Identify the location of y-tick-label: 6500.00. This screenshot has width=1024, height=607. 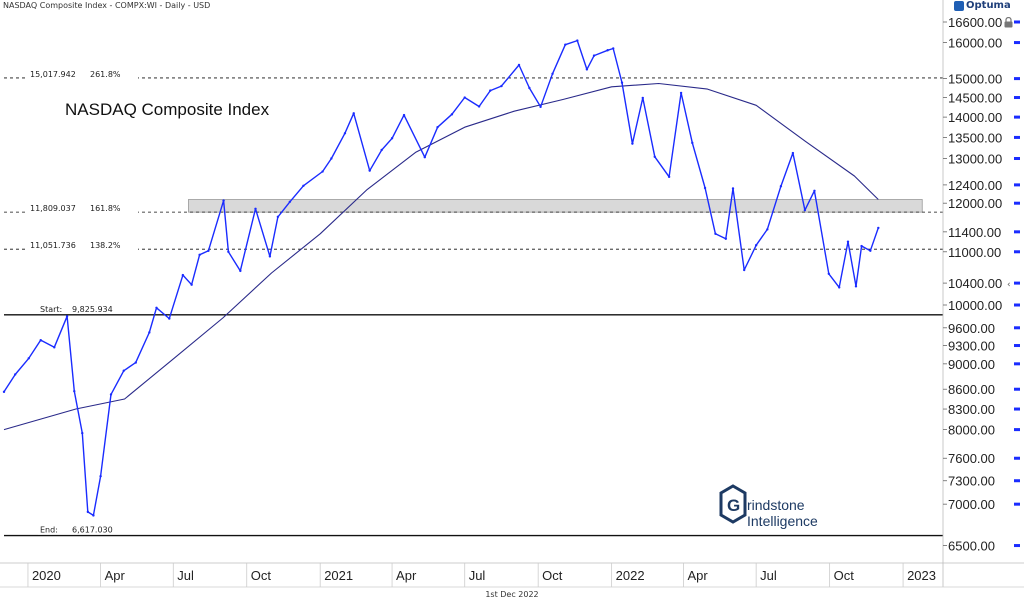
(971, 546).